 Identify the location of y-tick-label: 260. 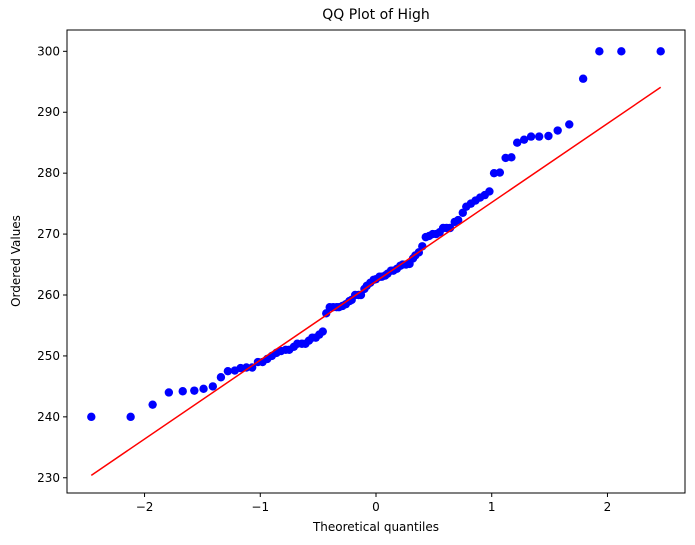
(48, 295).